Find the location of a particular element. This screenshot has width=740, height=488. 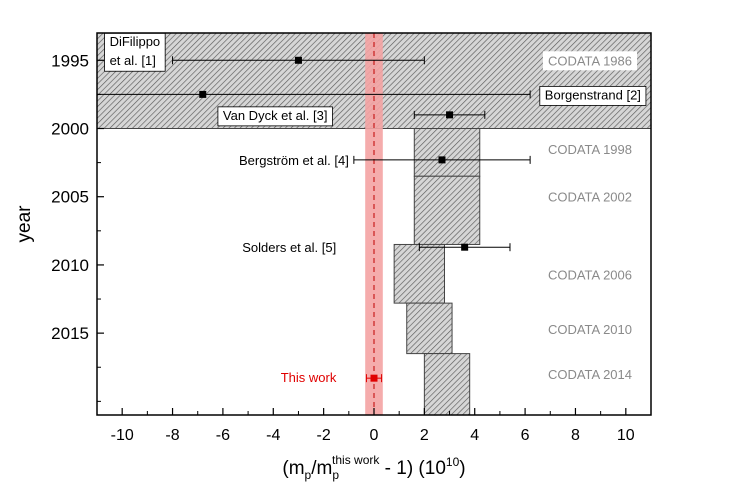

codata-label-text: CODATA 2014 is located at coordinates (590, 374).